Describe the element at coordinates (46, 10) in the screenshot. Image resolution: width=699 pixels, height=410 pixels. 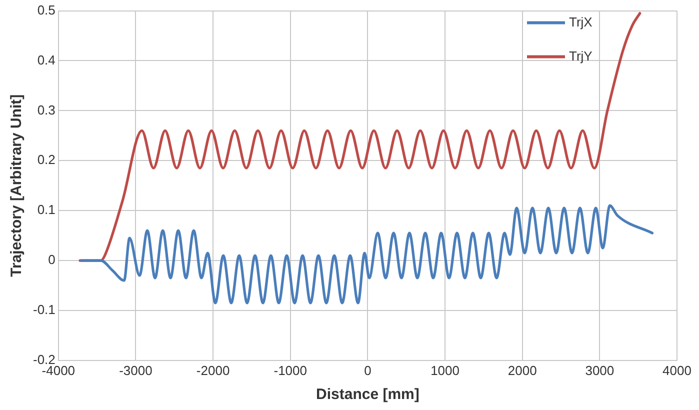
I see `y-tick-label: 0.5` at that location.